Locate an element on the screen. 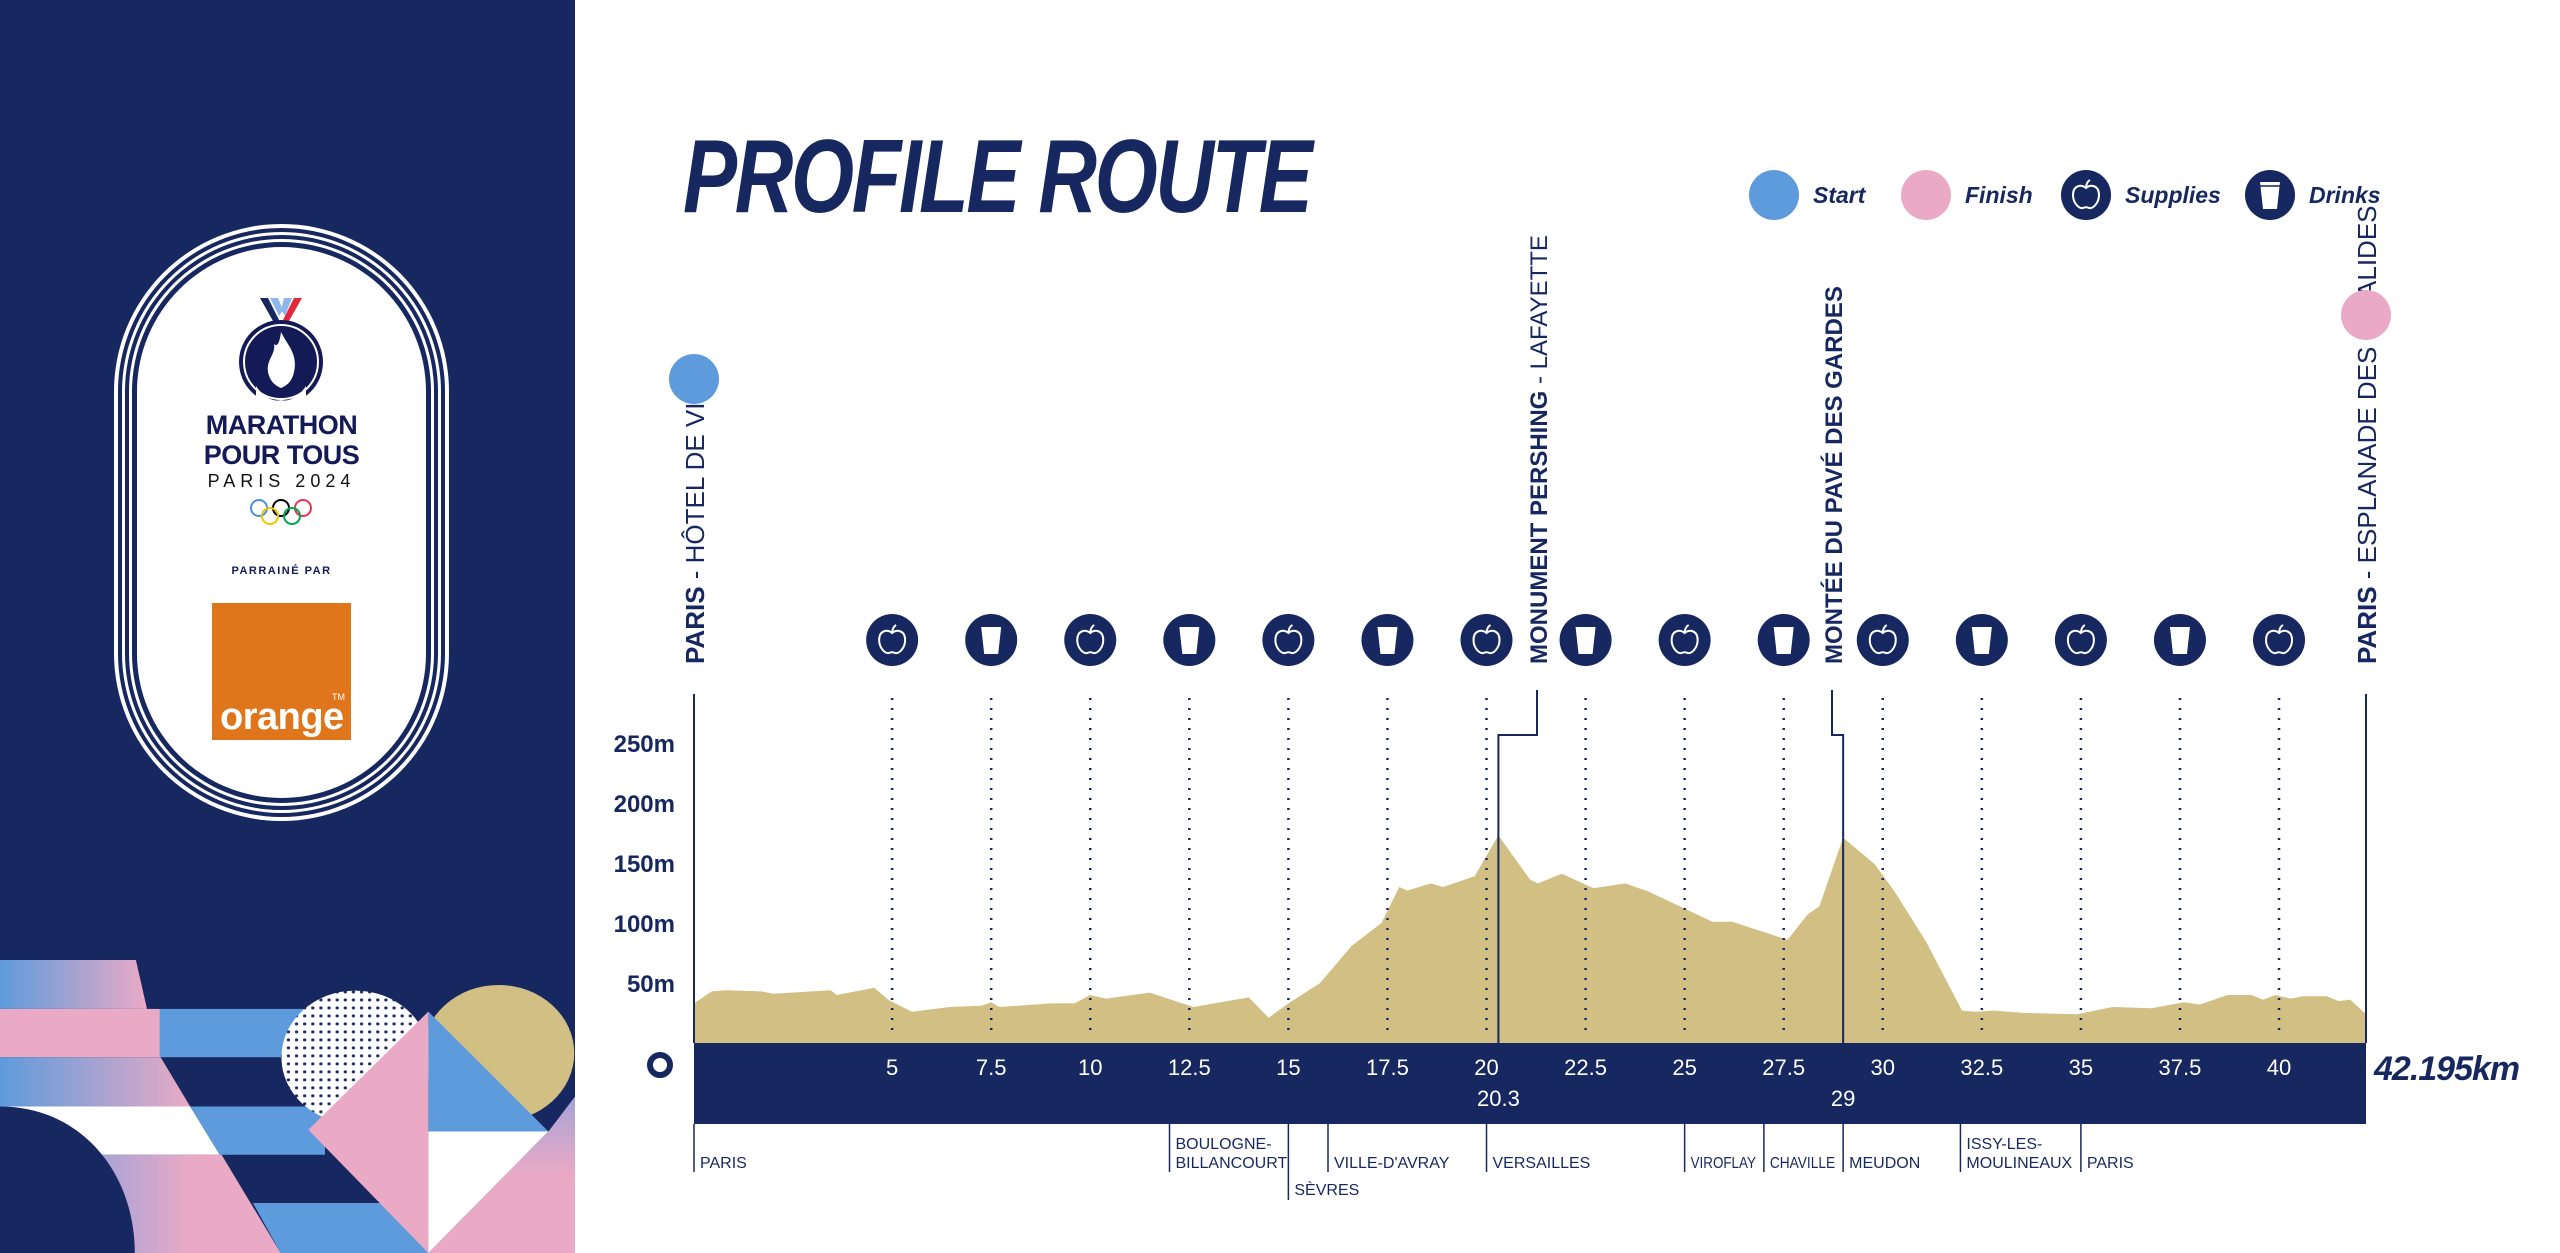 The height and width of the screenshot is (1253, 2560). orange-sponsor-logo: orange TM is located at coordinates (281, 671).